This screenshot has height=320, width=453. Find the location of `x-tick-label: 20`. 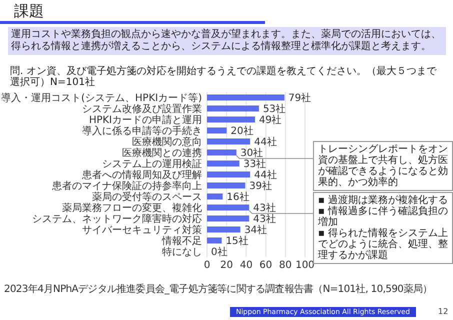

x-tick-label: 20 is located at coordinates (226, 265).